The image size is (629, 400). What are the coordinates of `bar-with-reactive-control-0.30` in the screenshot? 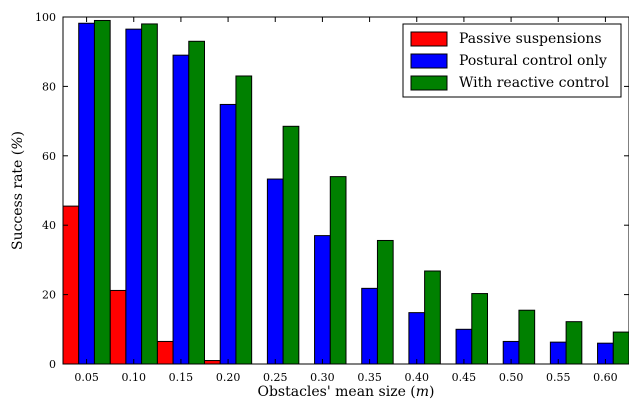 It's located at (338, 270).